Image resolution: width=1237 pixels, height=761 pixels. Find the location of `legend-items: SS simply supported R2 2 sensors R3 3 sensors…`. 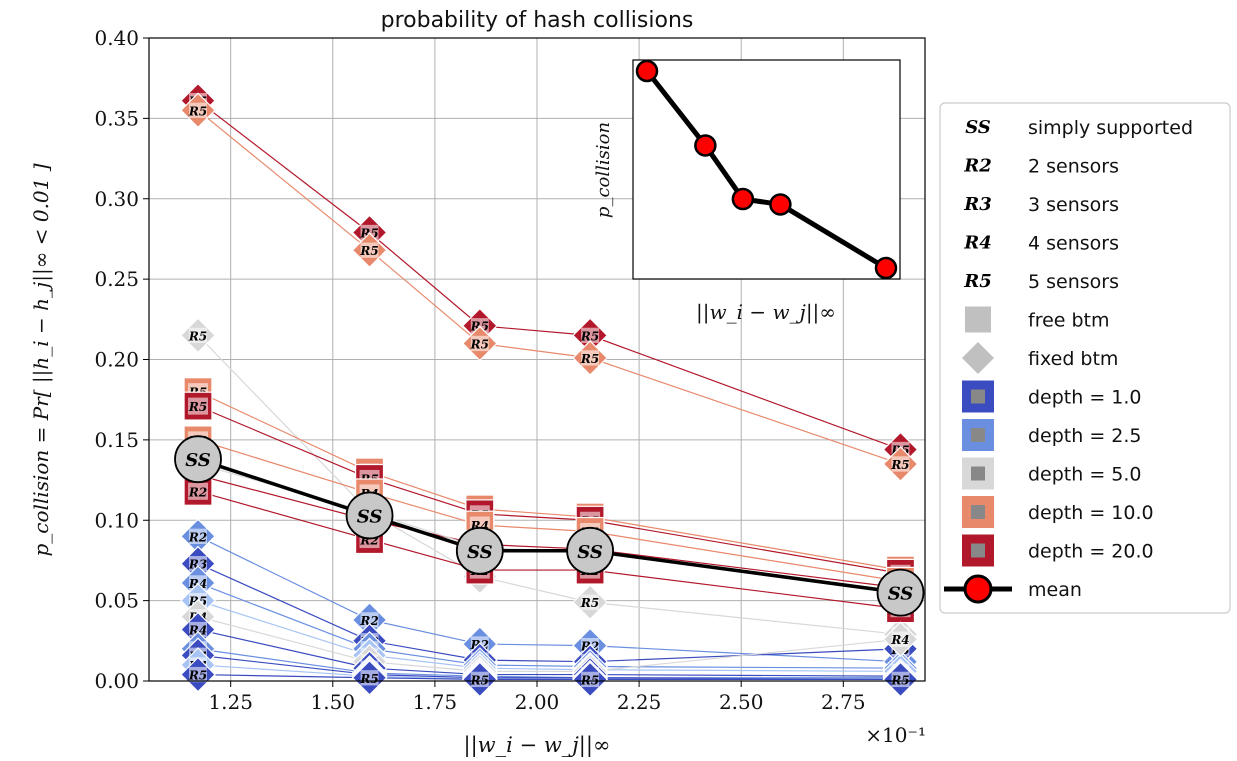

legend-items: SS simply supported R2 2 sensors R3 3 sensors… is located at coordinates (1068, 360).